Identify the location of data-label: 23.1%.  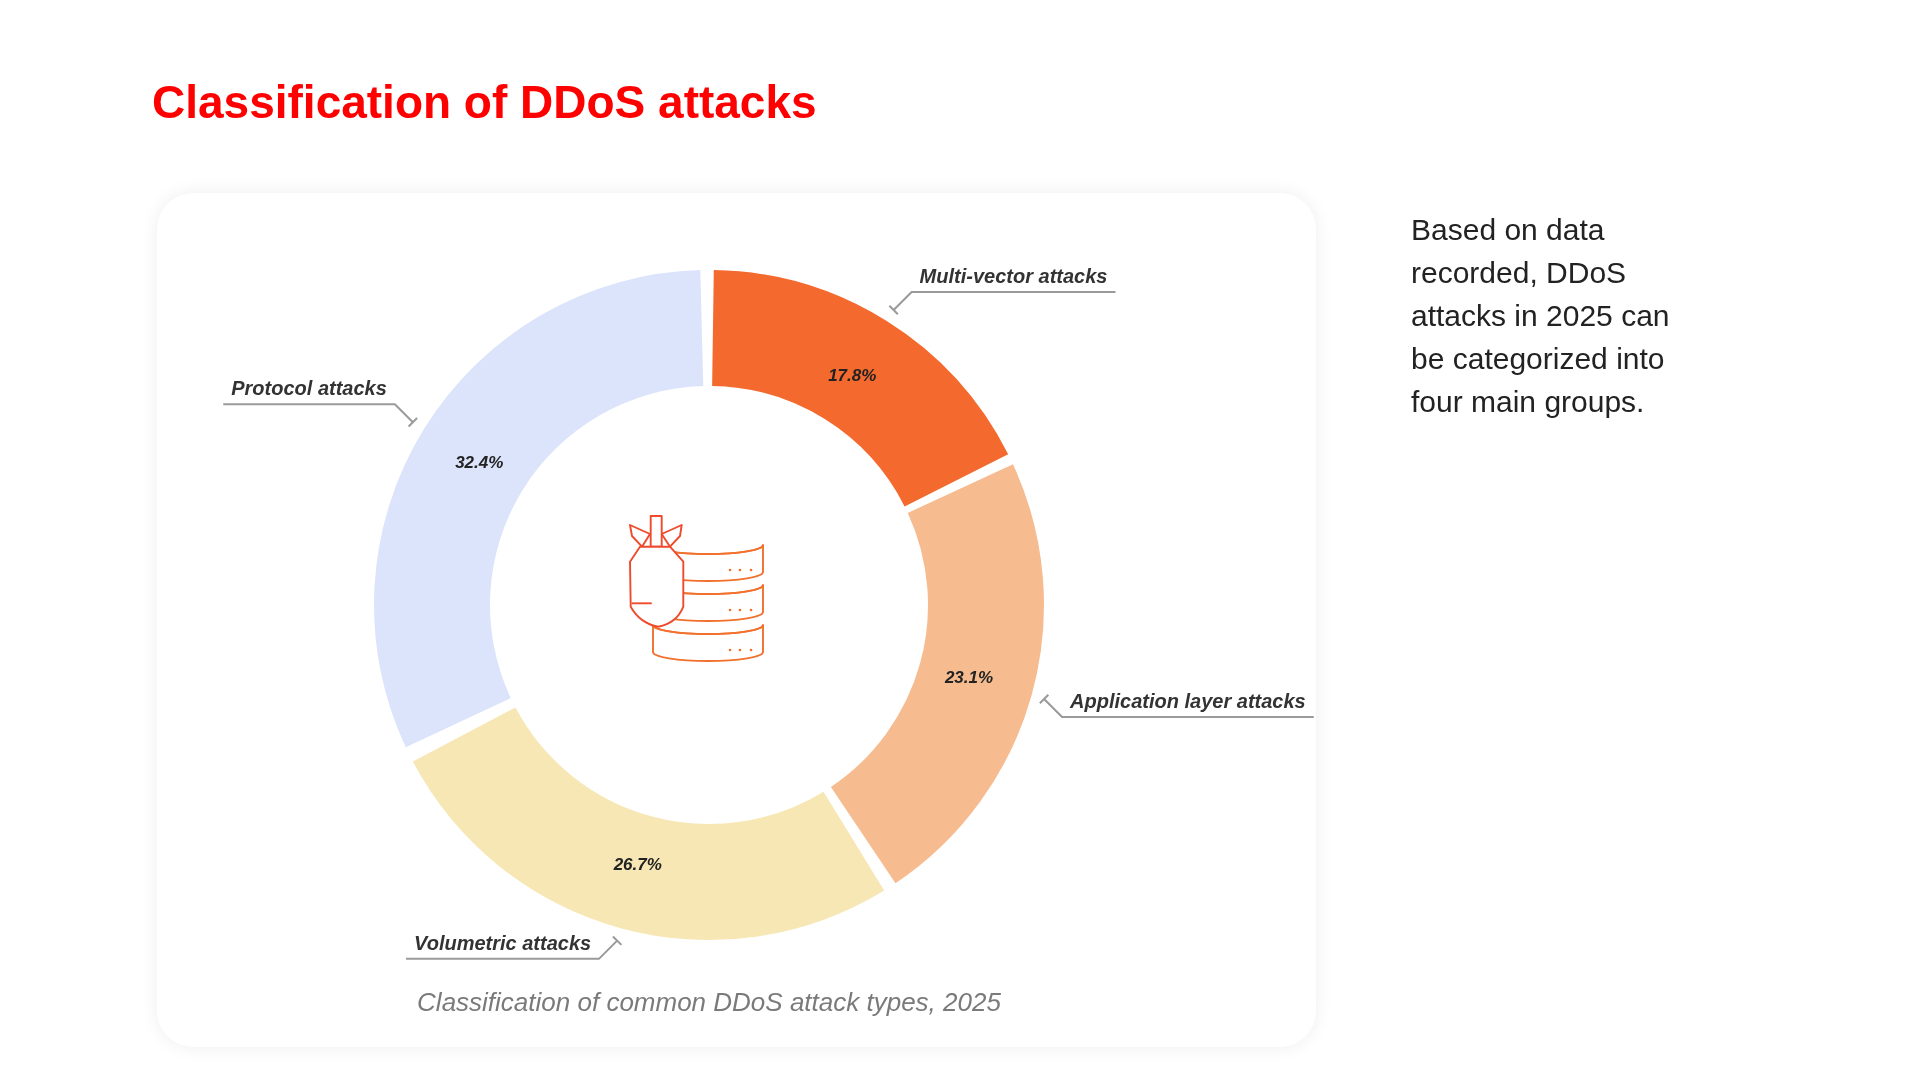
(968, 677).